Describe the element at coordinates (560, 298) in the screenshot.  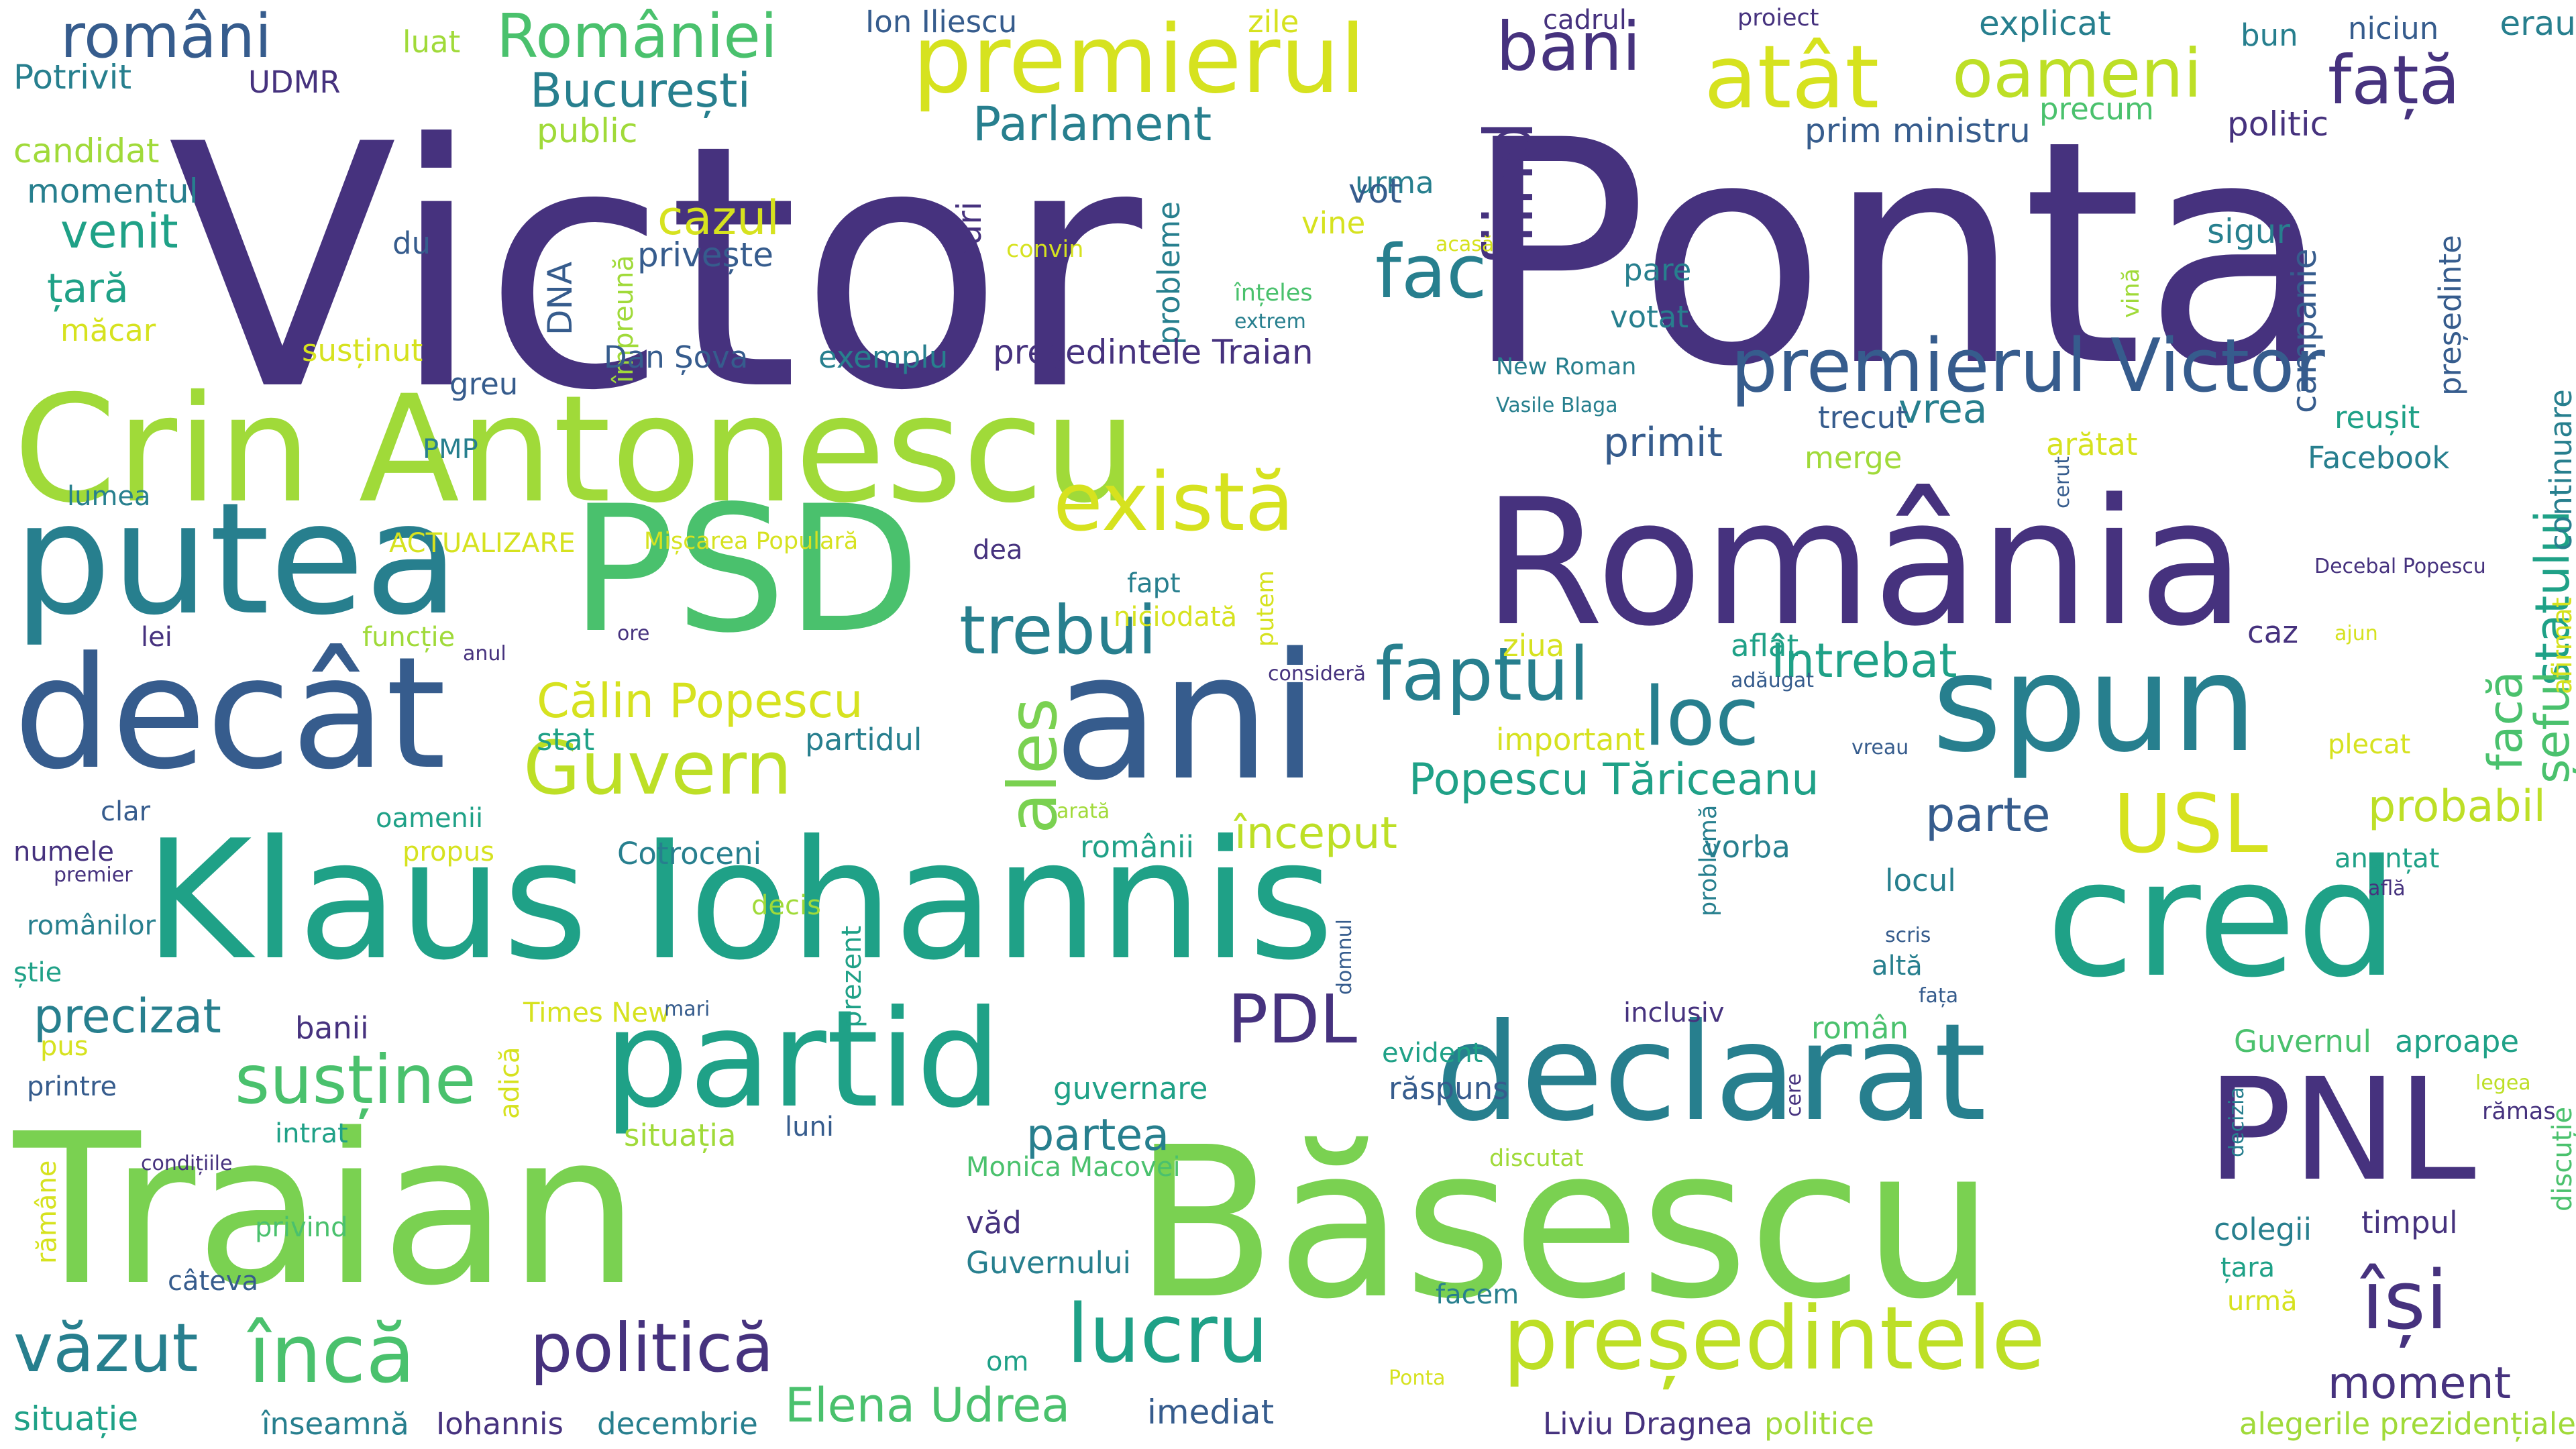
I see `word-dna-84: DNA` at that location.